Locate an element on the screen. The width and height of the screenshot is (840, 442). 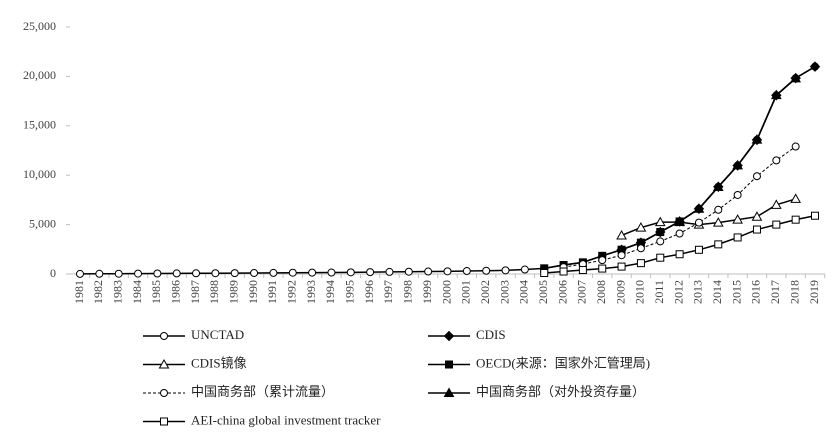
x-tick-label: 2001 is located at coordinates (466, 292).